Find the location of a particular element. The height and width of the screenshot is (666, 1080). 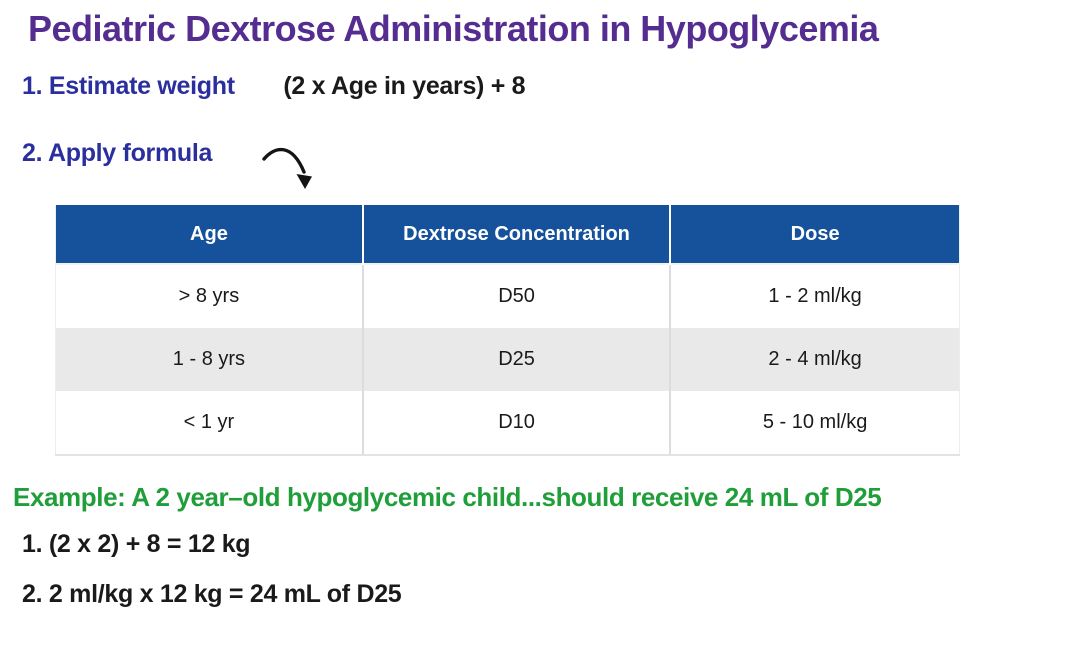

cell-concentration: D25 is located at coordinates (516, 359).